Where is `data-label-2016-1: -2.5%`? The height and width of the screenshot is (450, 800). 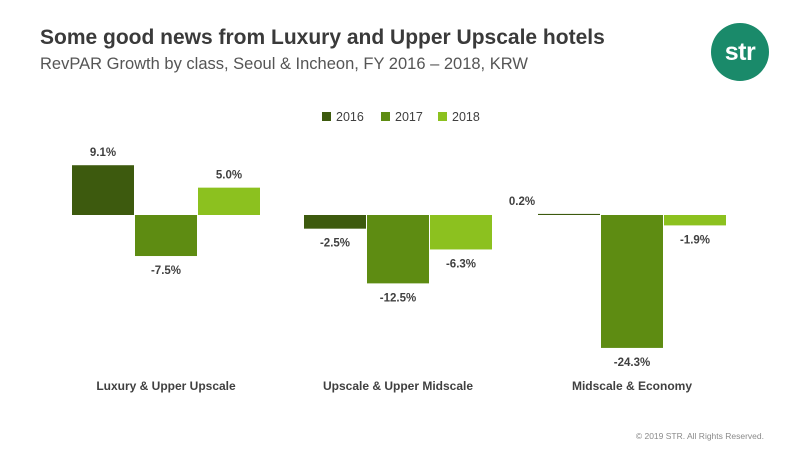 data-label-2016-1: -2.5% is located at coordinates (335, 244).